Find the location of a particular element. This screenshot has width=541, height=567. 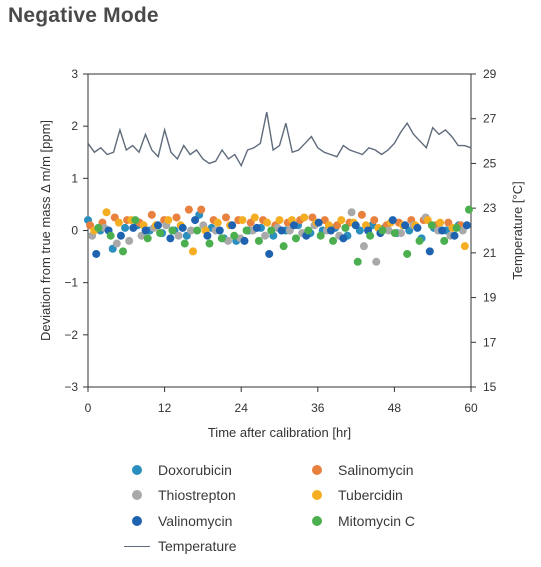

series-mitomycin-c is located at coordinates (283, 235).